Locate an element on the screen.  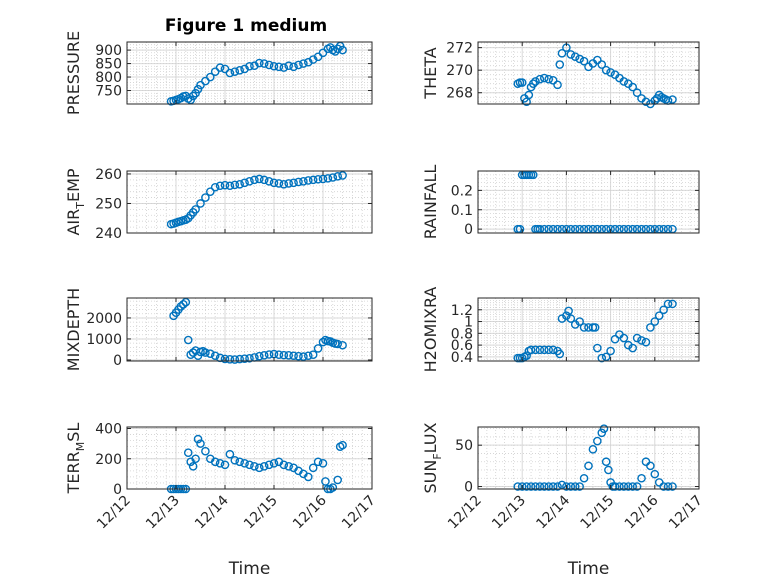
y-axis-label: PRESSURE is located at coordinates (73, 73).